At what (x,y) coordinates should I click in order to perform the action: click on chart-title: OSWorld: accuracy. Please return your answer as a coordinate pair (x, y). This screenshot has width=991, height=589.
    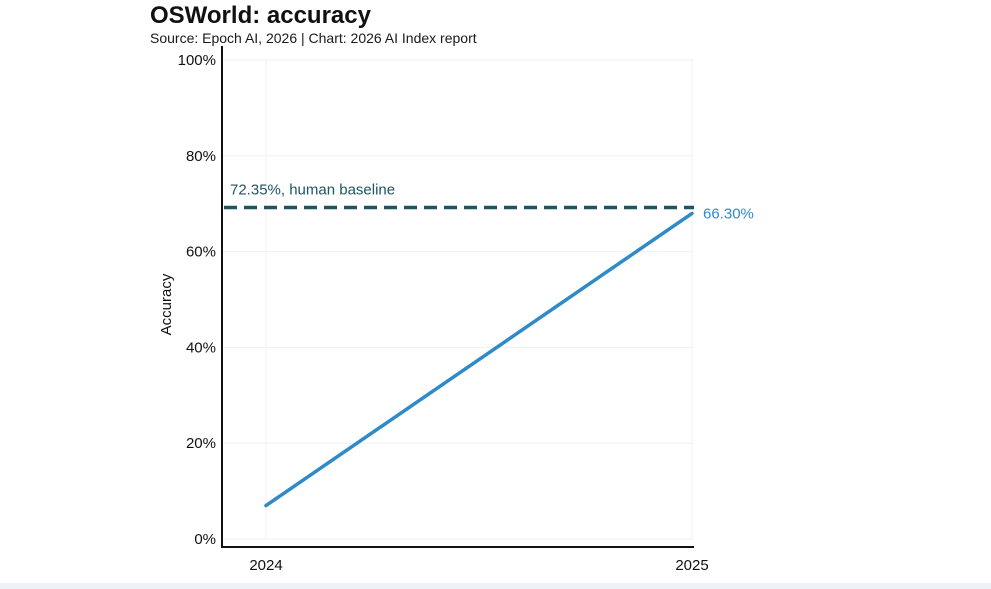
    Looking at the image, I should click on (260, 15).